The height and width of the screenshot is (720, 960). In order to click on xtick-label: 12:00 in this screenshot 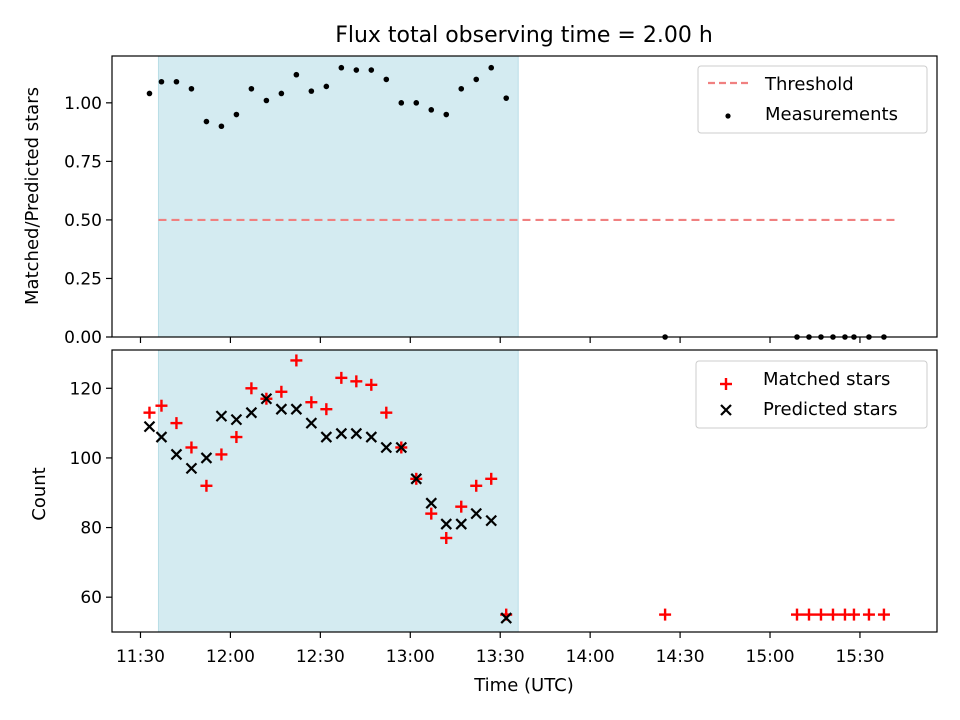, I will do `click(230, 657)`.